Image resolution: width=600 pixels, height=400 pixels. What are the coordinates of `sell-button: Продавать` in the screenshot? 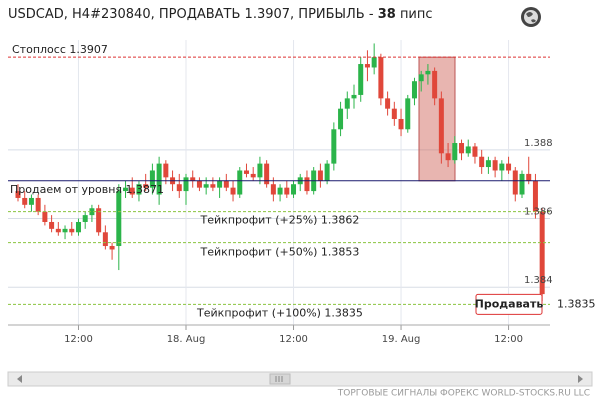 It's located at (509, 304).